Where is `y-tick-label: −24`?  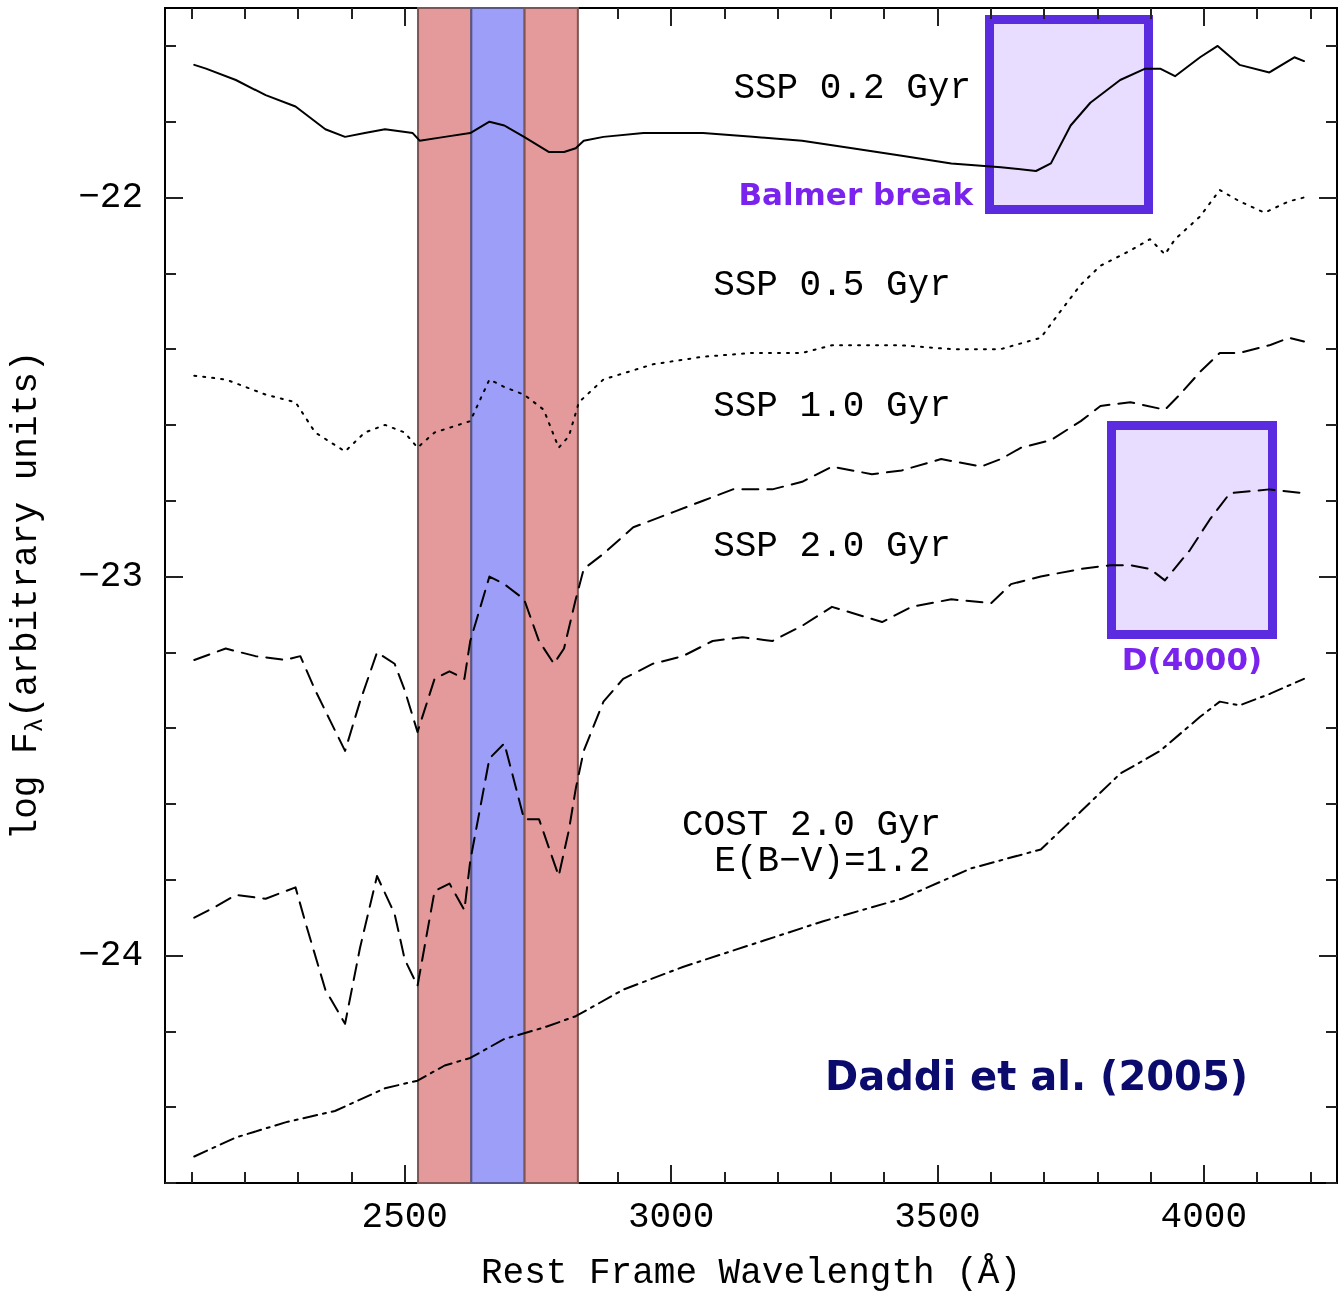 y-tick-label: −24 is located at coordinates (110, 956).